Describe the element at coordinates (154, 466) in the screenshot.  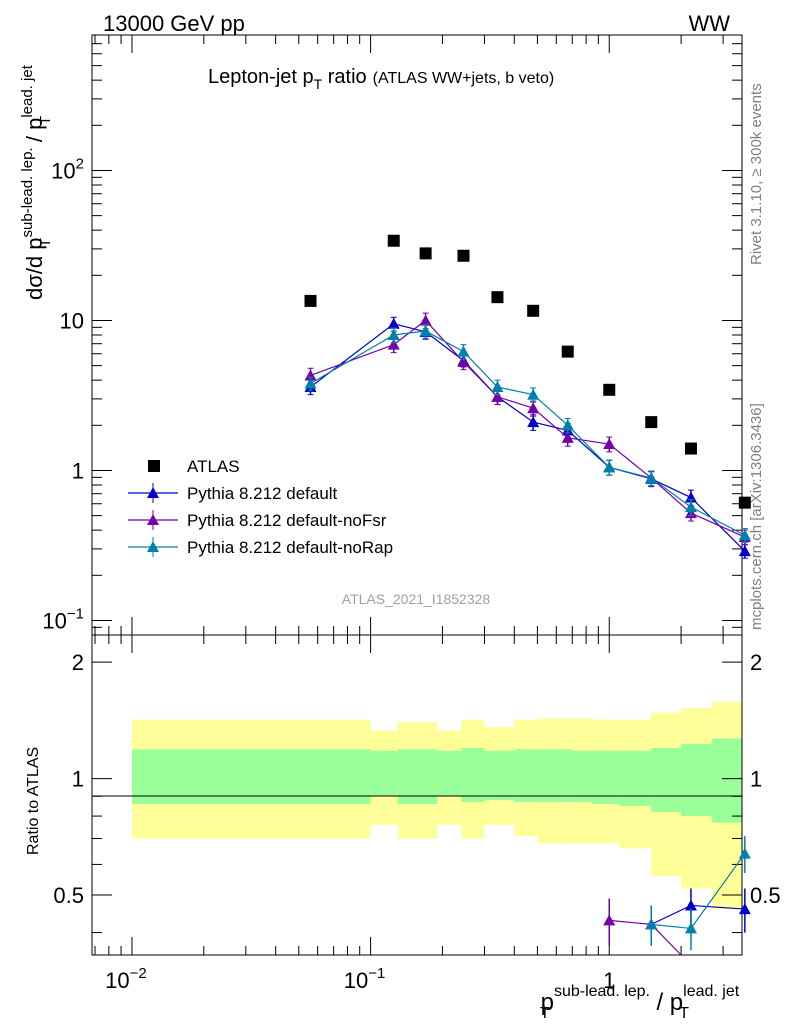
I see `legend-marker-atlas` at that location.